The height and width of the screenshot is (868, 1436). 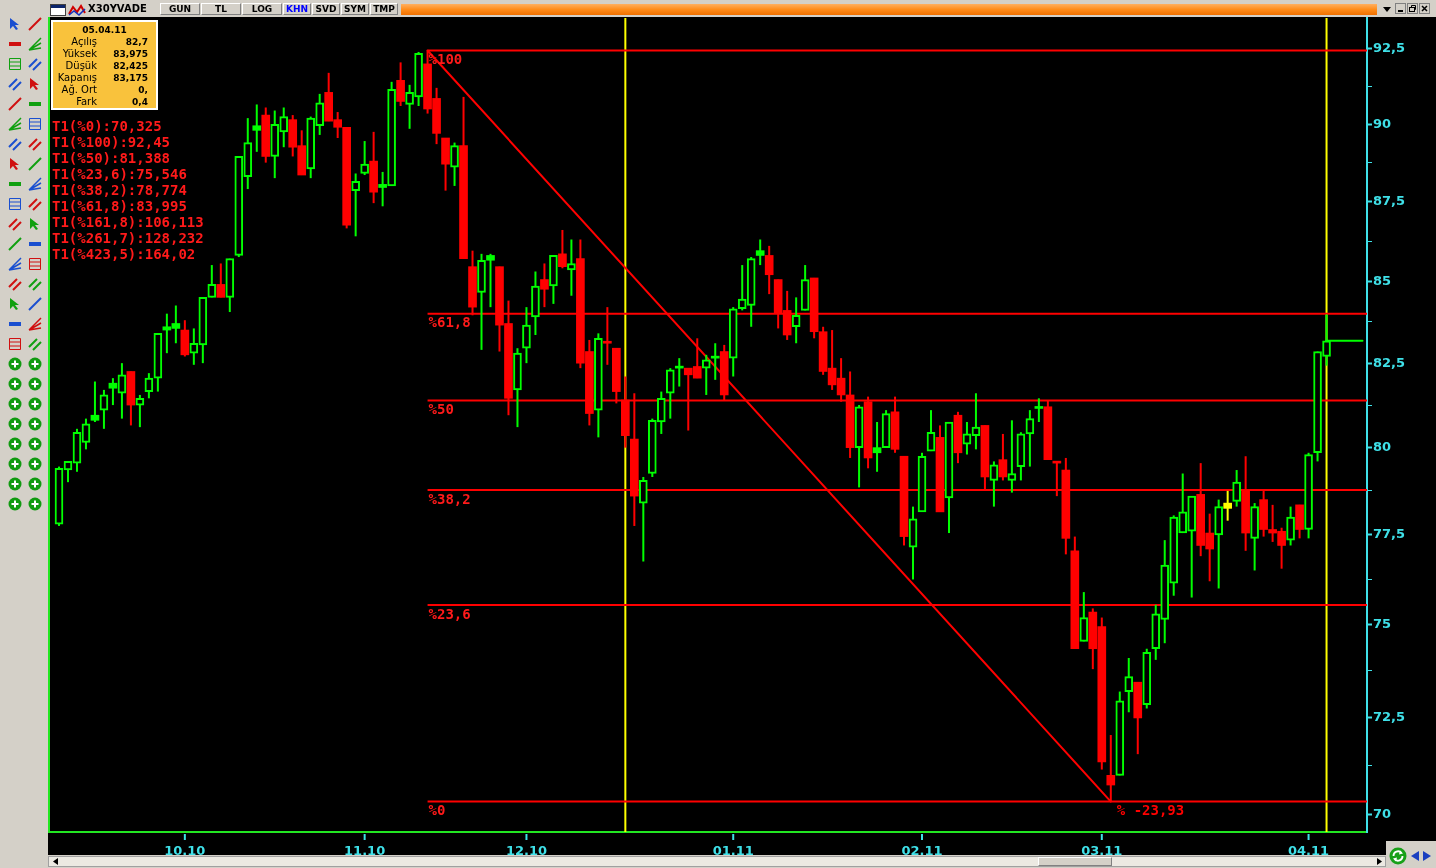 What do you see at coordinates (1389, 717) in the screenshot?
I see `y-tick-label: 72,5` at bounding box center [1389, 717].